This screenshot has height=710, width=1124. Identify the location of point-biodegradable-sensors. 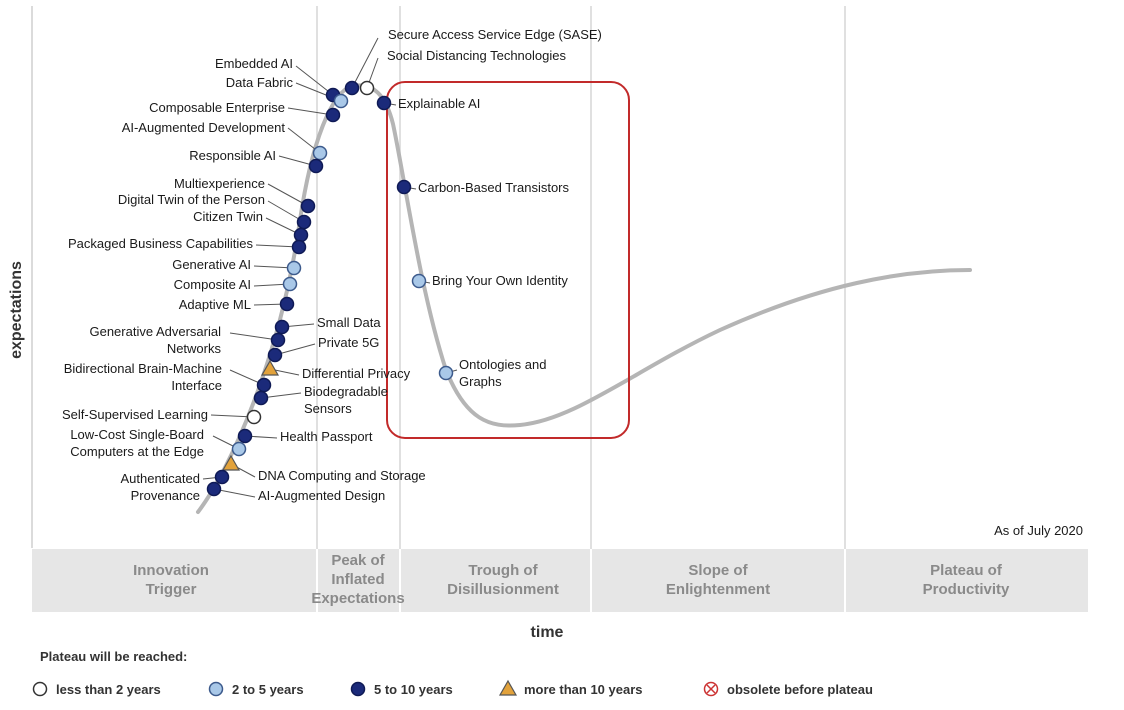
(261, 398).